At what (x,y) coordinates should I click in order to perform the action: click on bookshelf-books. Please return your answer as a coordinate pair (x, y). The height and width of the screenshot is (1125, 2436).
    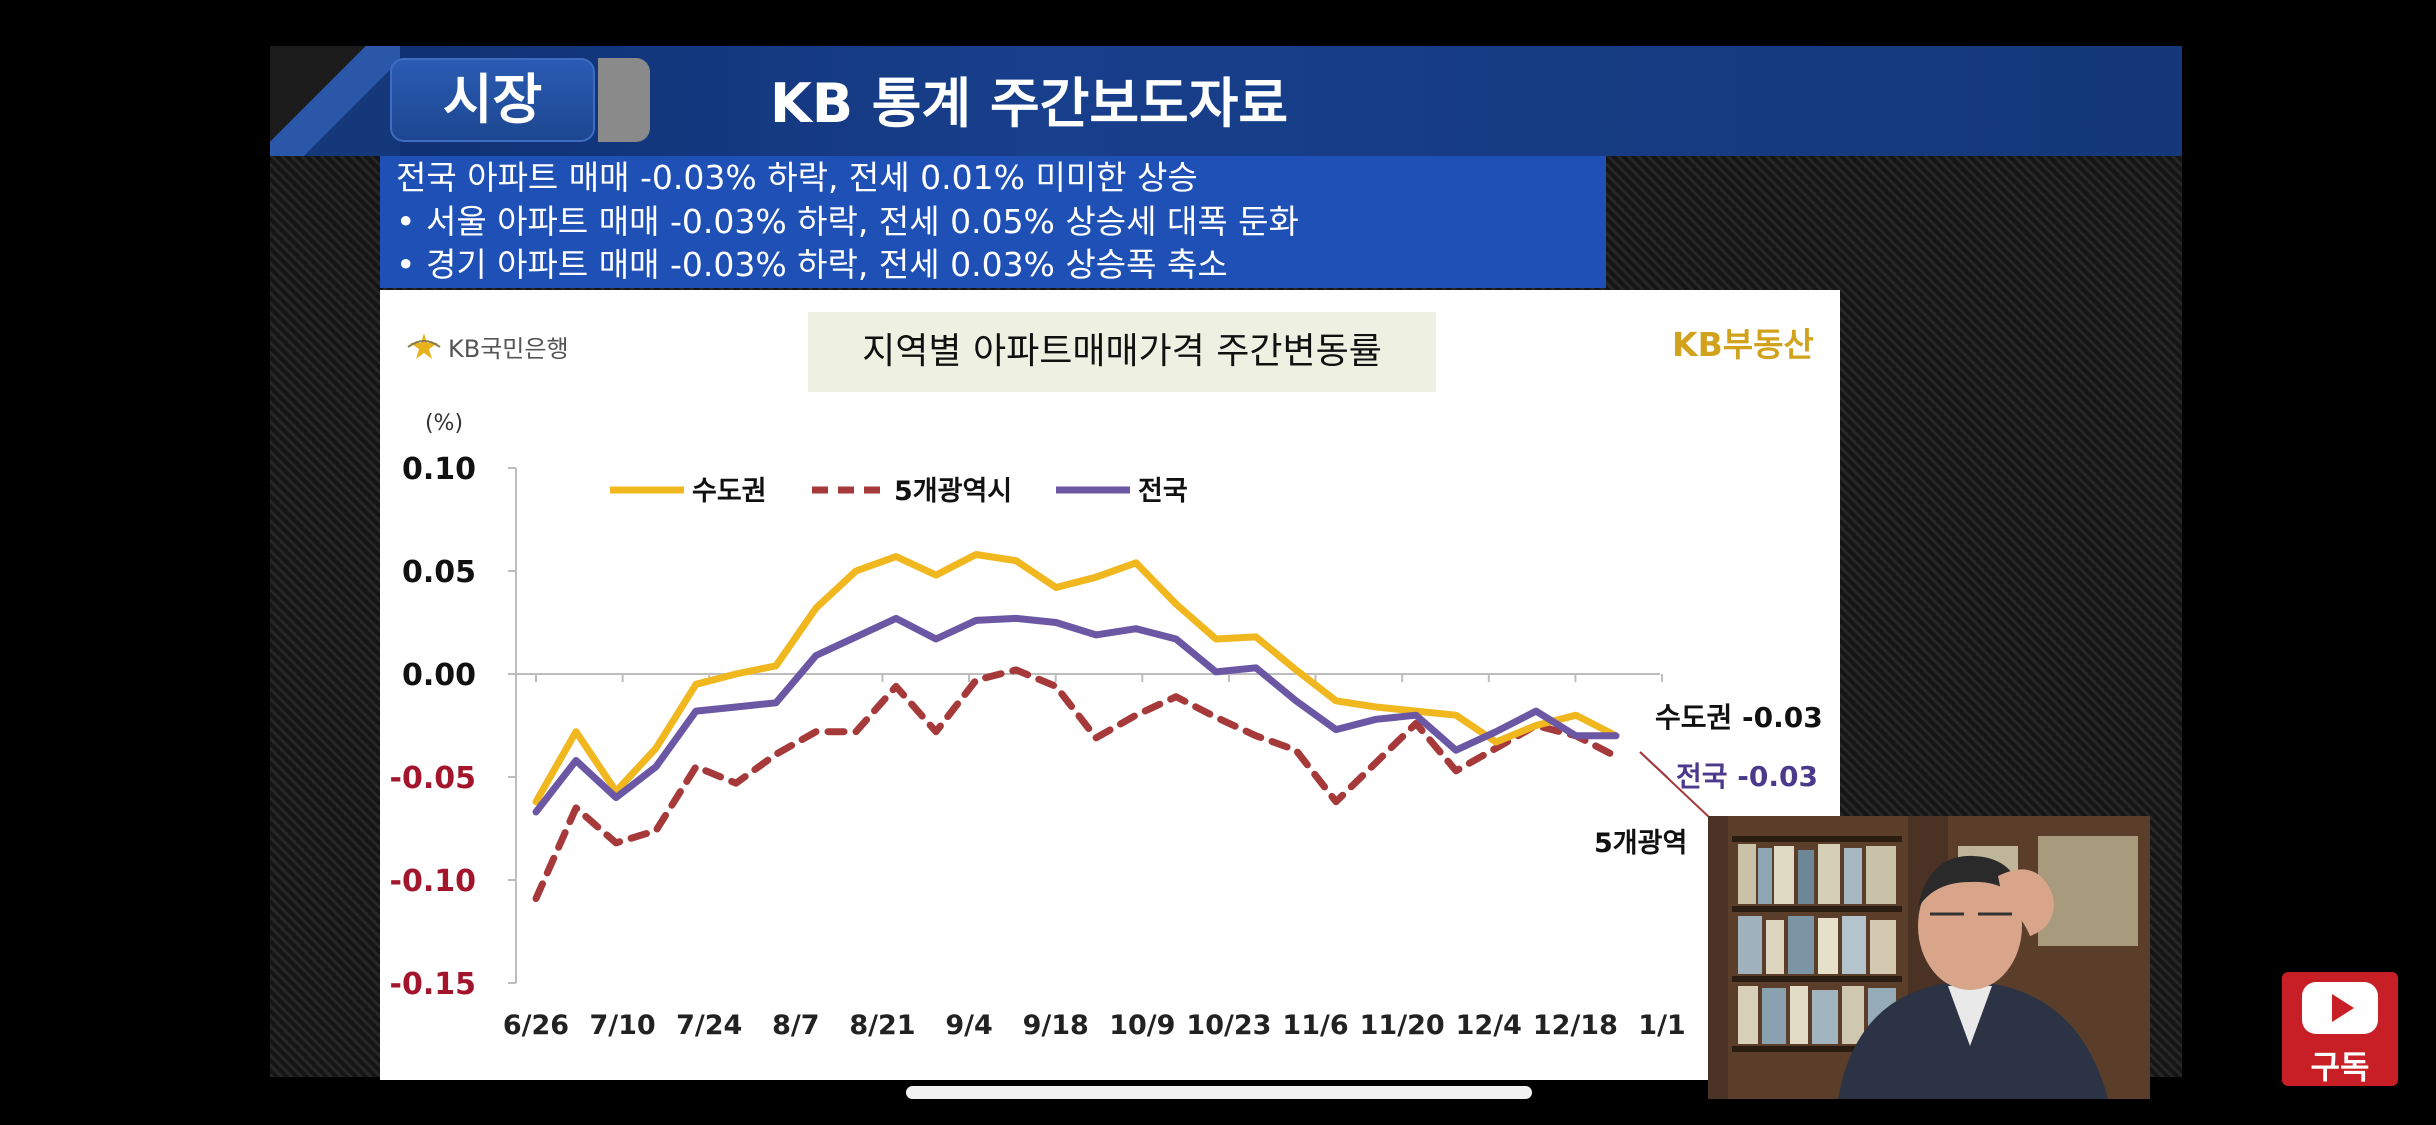
    Looking at the image, I should click on (1817, 944).